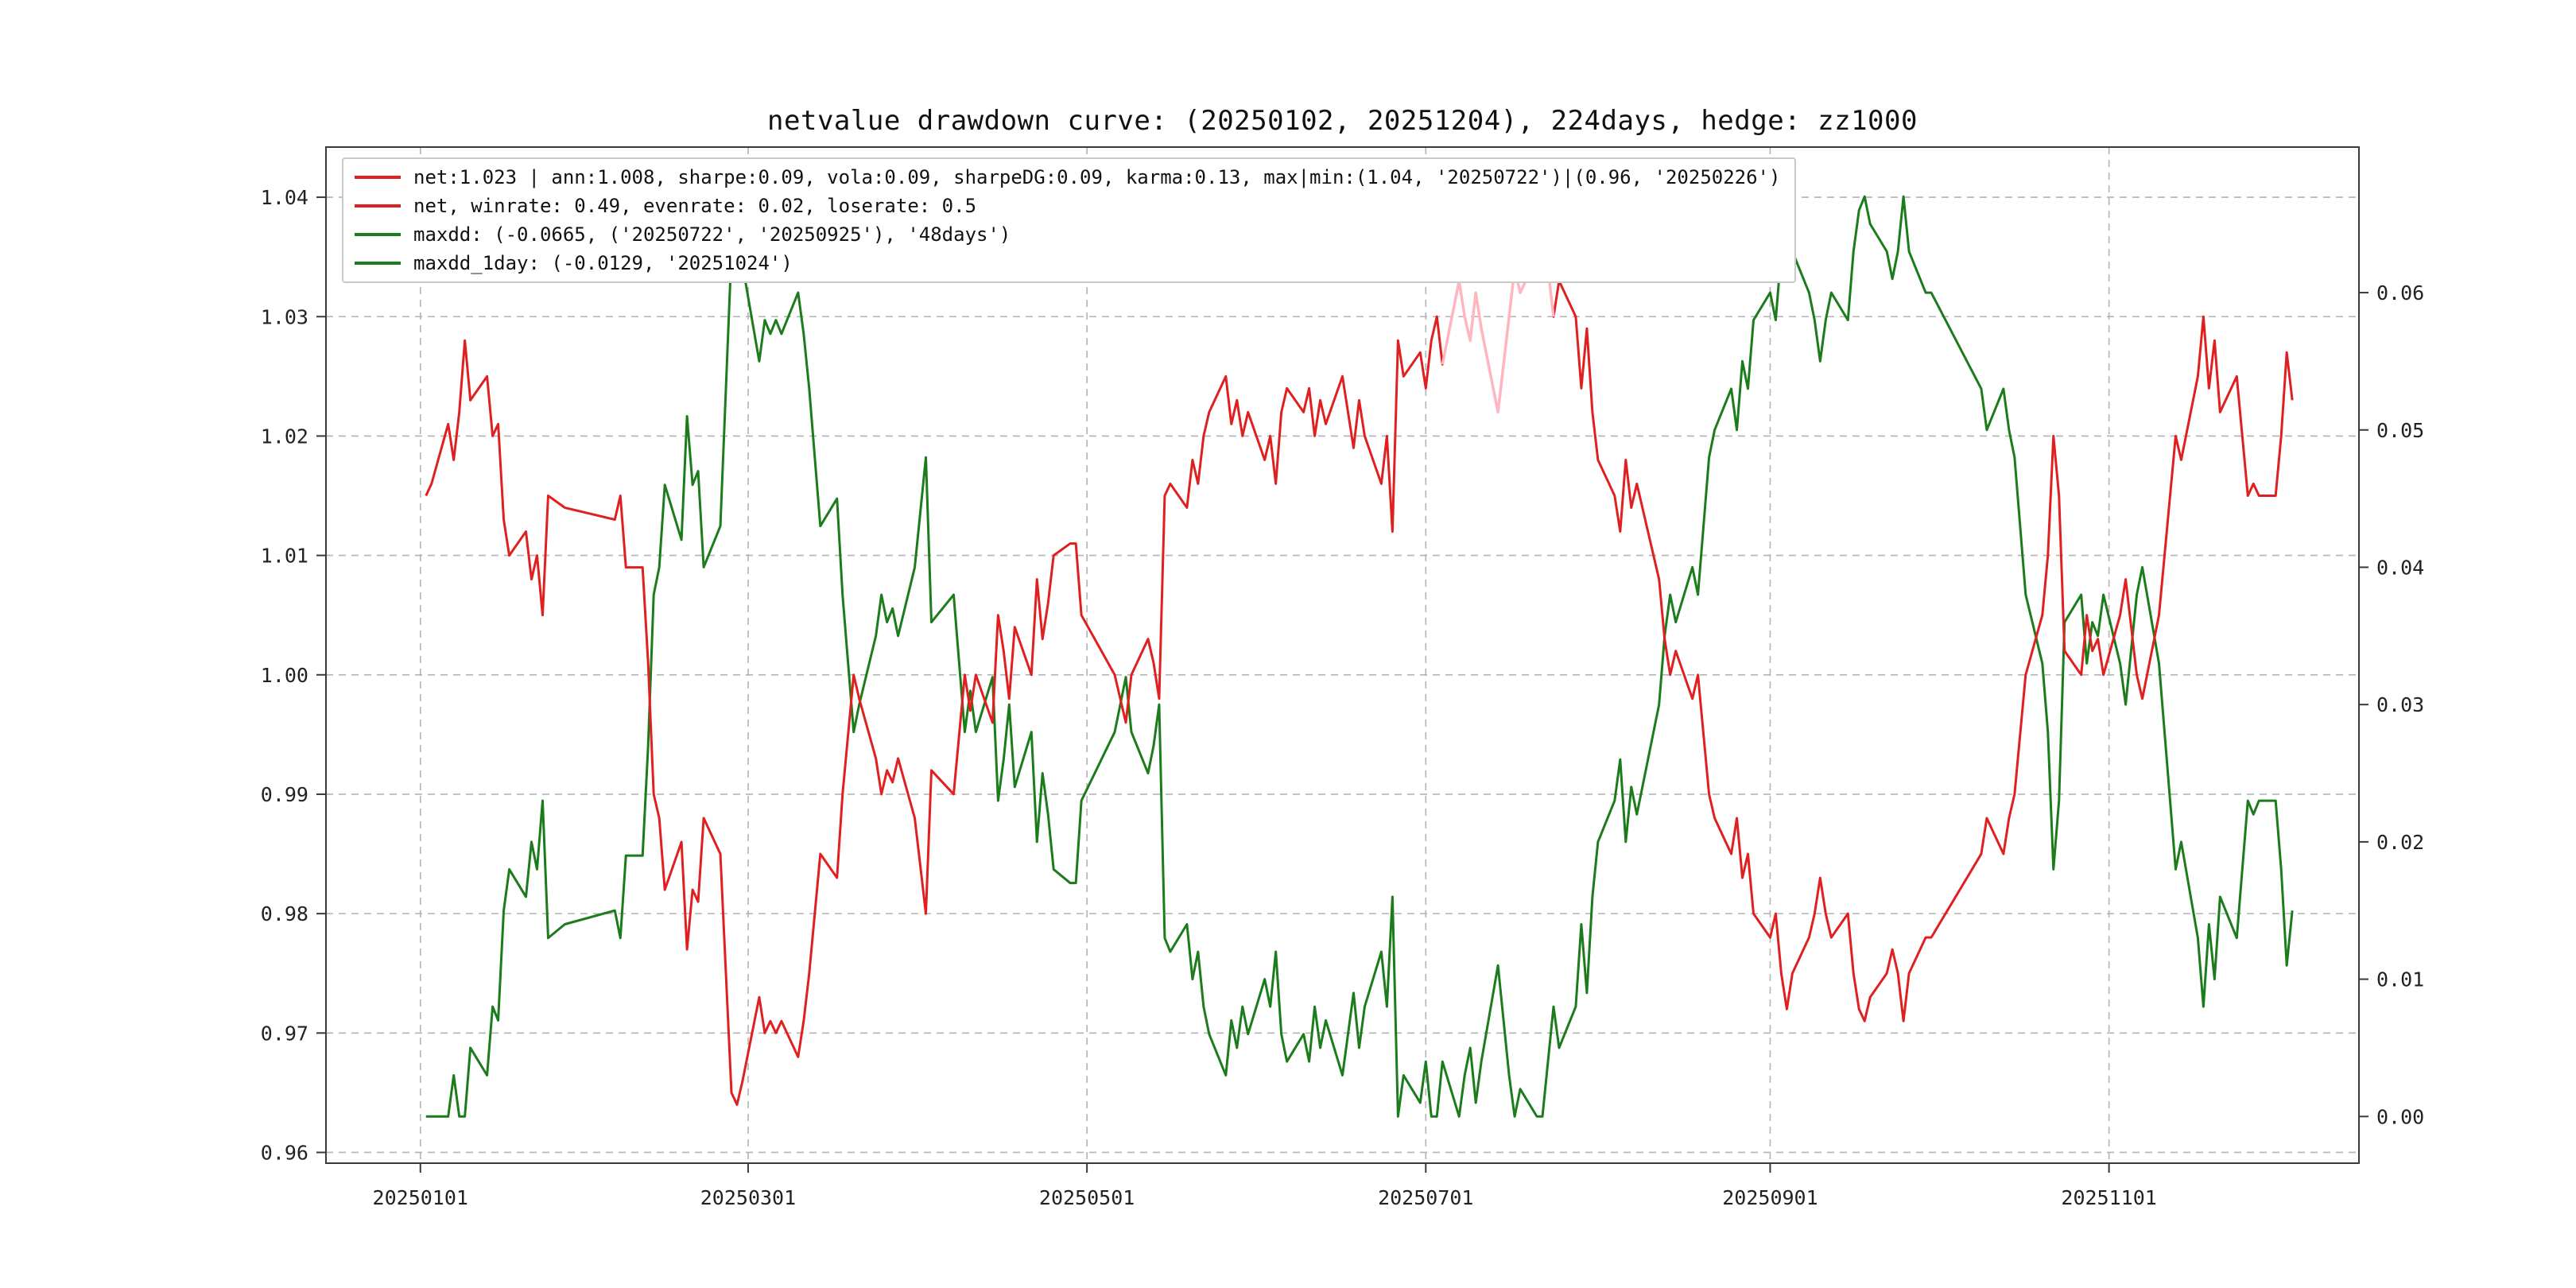 Image resolution: width=2576 pixels, height=1288 pixels. I want to click on x-tick-label: 20250101, so click(420, 1198).